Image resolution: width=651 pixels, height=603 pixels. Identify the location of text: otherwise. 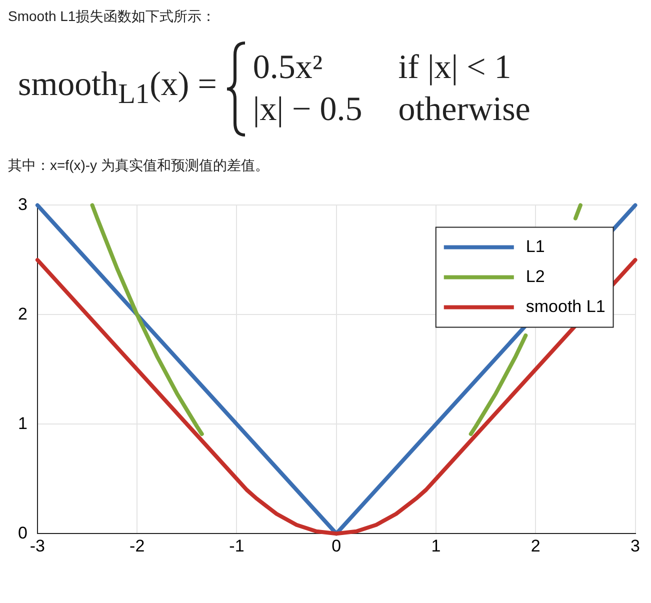
(464, 109).